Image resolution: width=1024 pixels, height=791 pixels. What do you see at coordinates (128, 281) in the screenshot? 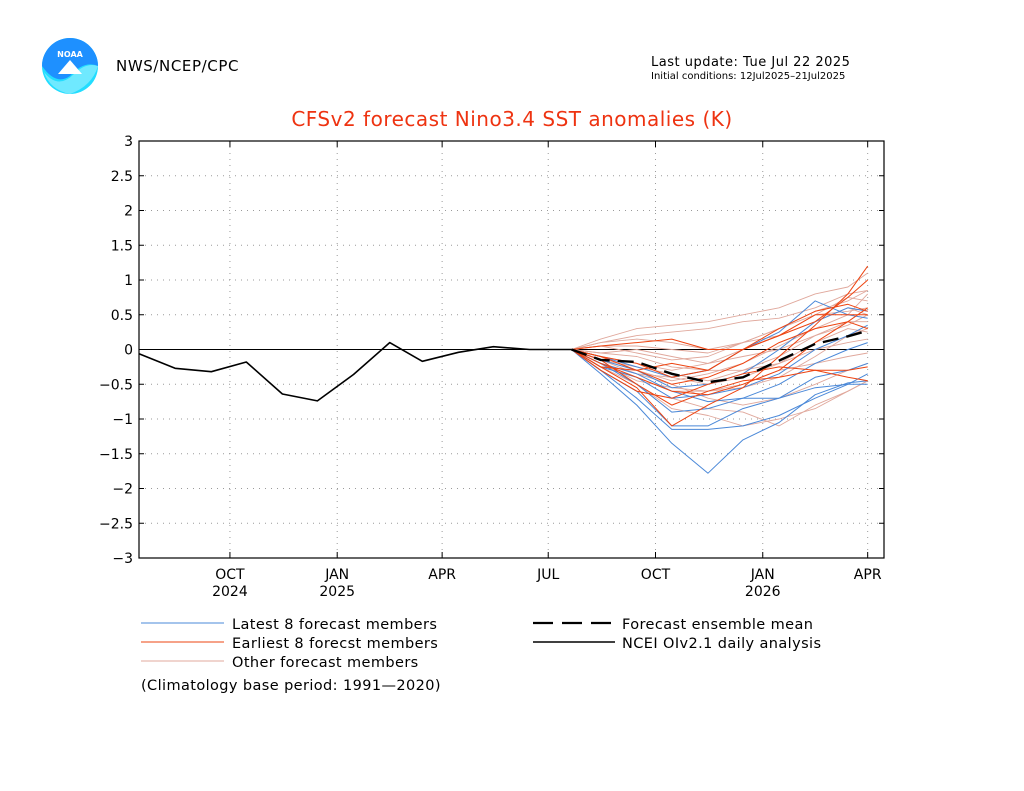
I see `y-tick-label: 1` at bounding box center [128, 281].